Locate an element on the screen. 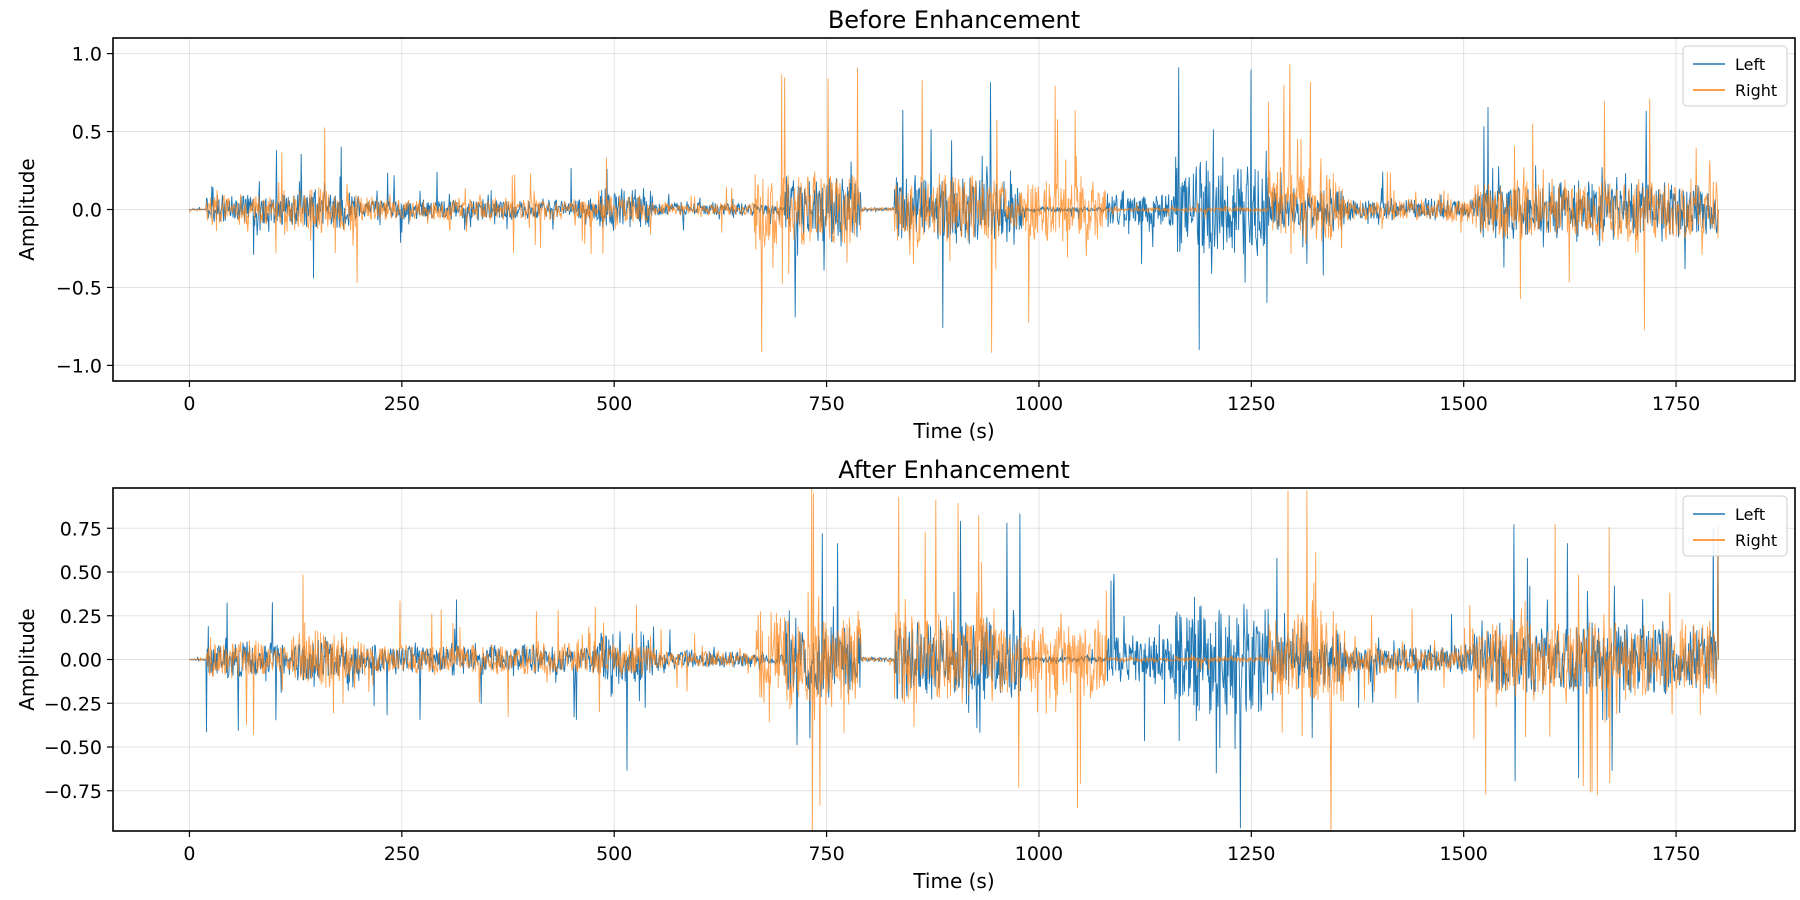  y-tick-label: 0.50 is located at coordinates (81, 573).